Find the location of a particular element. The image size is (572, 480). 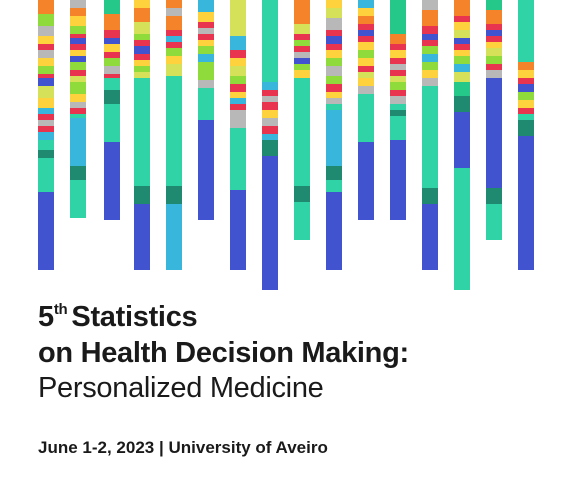

title-line-1: 5th Statistics is located at coordinates (223, 317).